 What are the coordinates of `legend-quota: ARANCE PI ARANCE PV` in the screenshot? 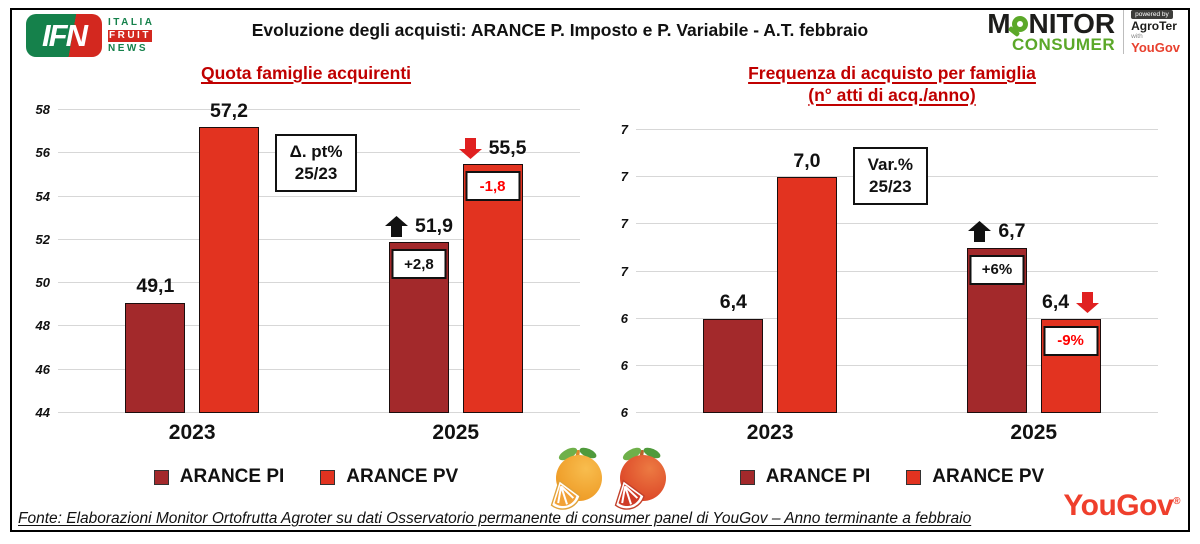 It's located at (306, 477).